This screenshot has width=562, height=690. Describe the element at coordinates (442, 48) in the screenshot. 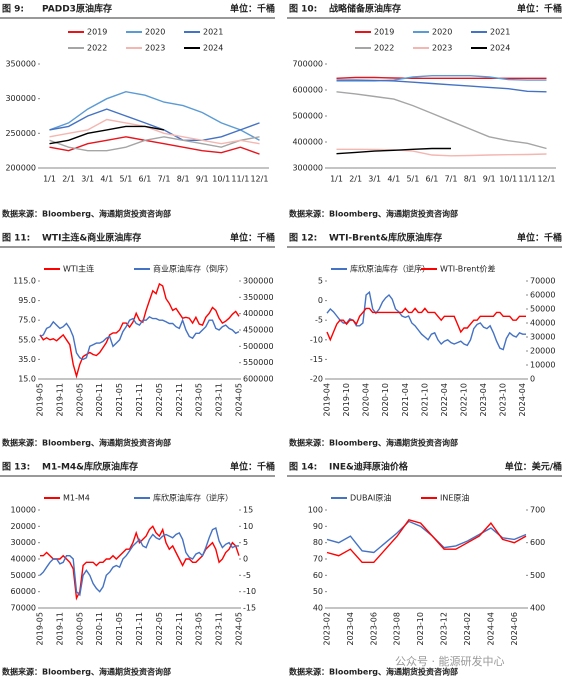

I see `legend-label: 2023` at that location.